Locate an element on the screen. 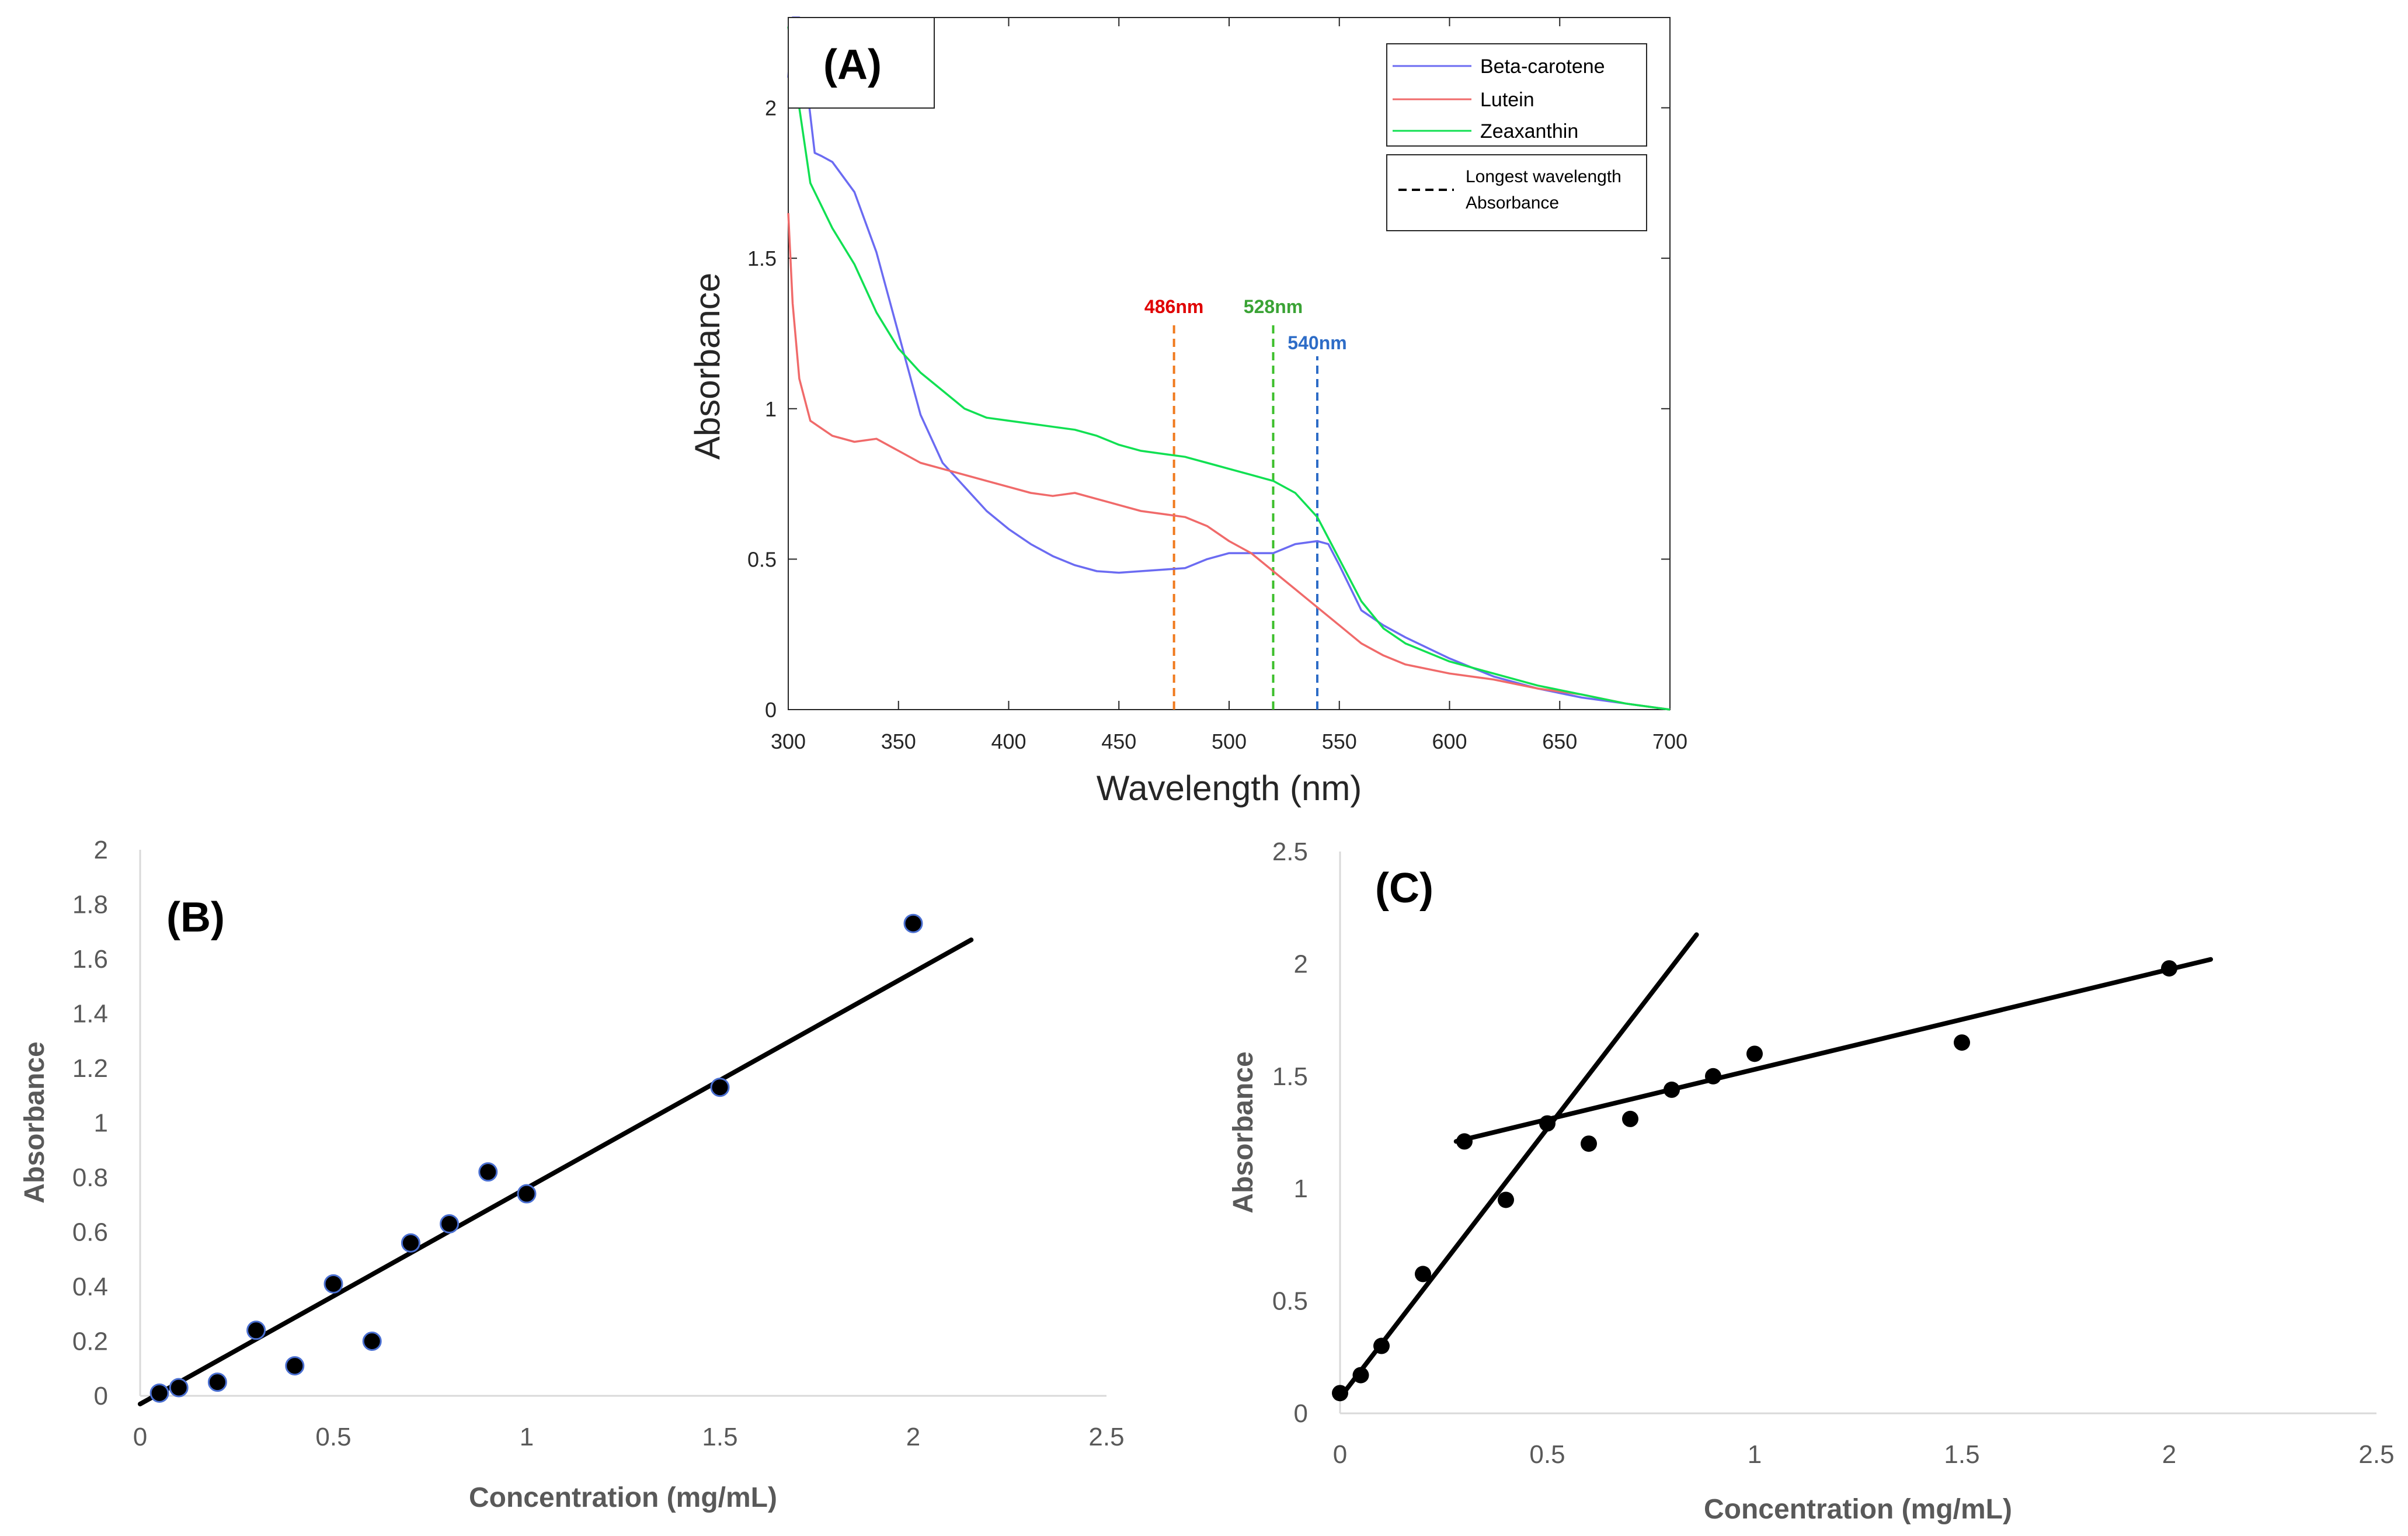 This screenshot has width=2408, height=1536. panel-a-y-tick-label: 1 is located at coordinates (771, 409).